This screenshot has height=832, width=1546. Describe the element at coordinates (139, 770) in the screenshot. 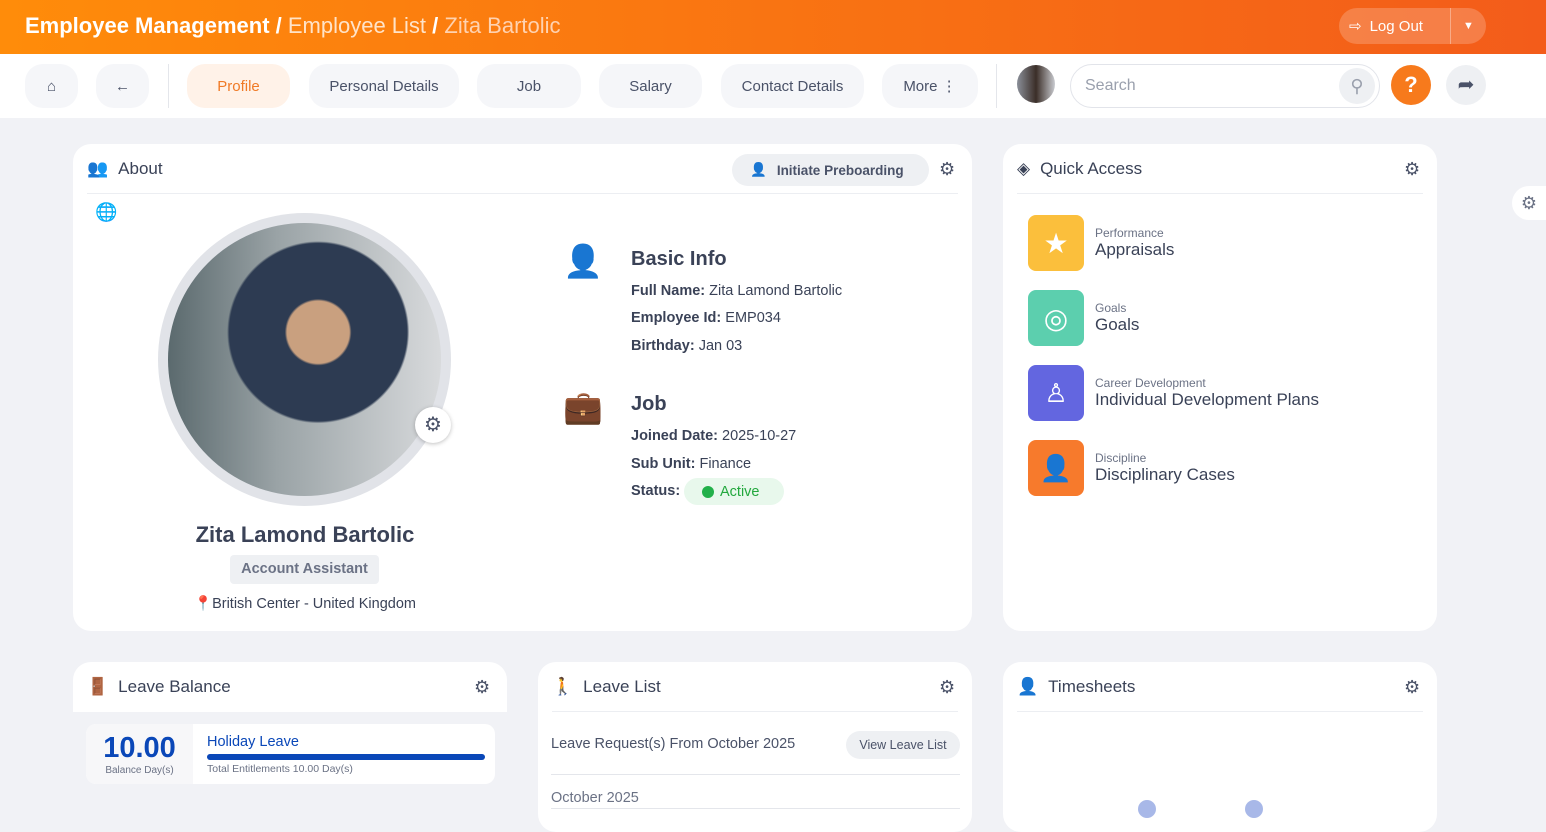

I see `balance-label: Balance Day(s)` at that location.